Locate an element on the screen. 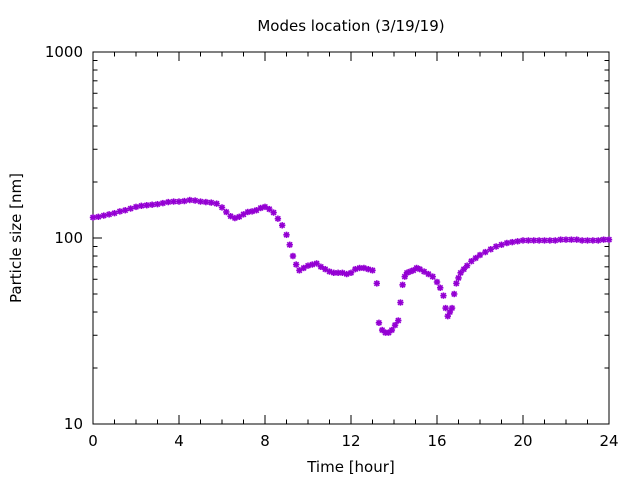  x-tick-label: 8 is located at coordinates (265, 441).